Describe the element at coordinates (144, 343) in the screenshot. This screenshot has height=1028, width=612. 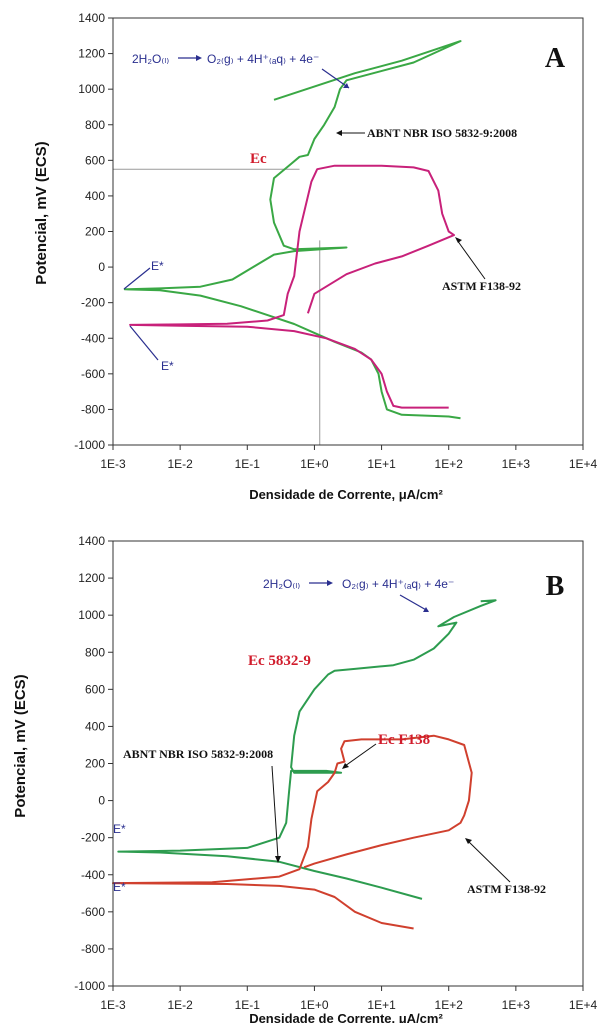
I see `estar-pointer-2-a` at that location.